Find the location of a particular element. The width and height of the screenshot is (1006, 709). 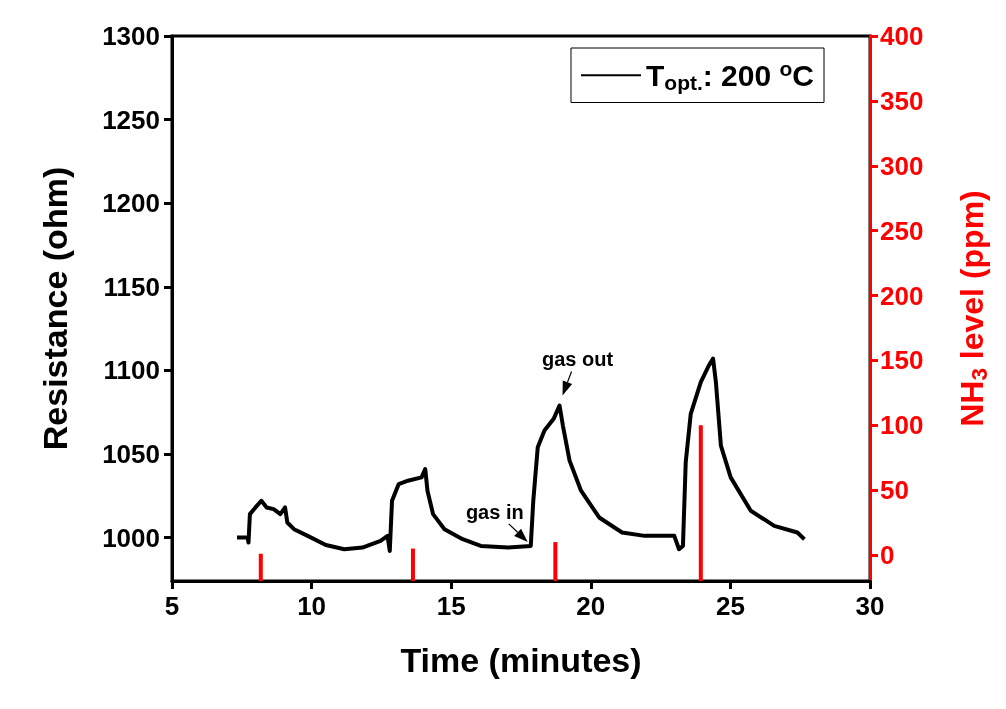

annotation: gas out is located at coordinates (577, 359).